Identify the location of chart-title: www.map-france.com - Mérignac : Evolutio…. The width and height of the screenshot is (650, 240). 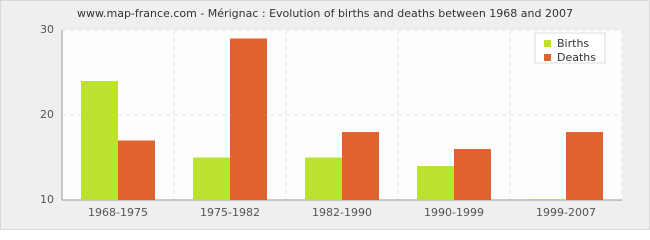
(325, 13).